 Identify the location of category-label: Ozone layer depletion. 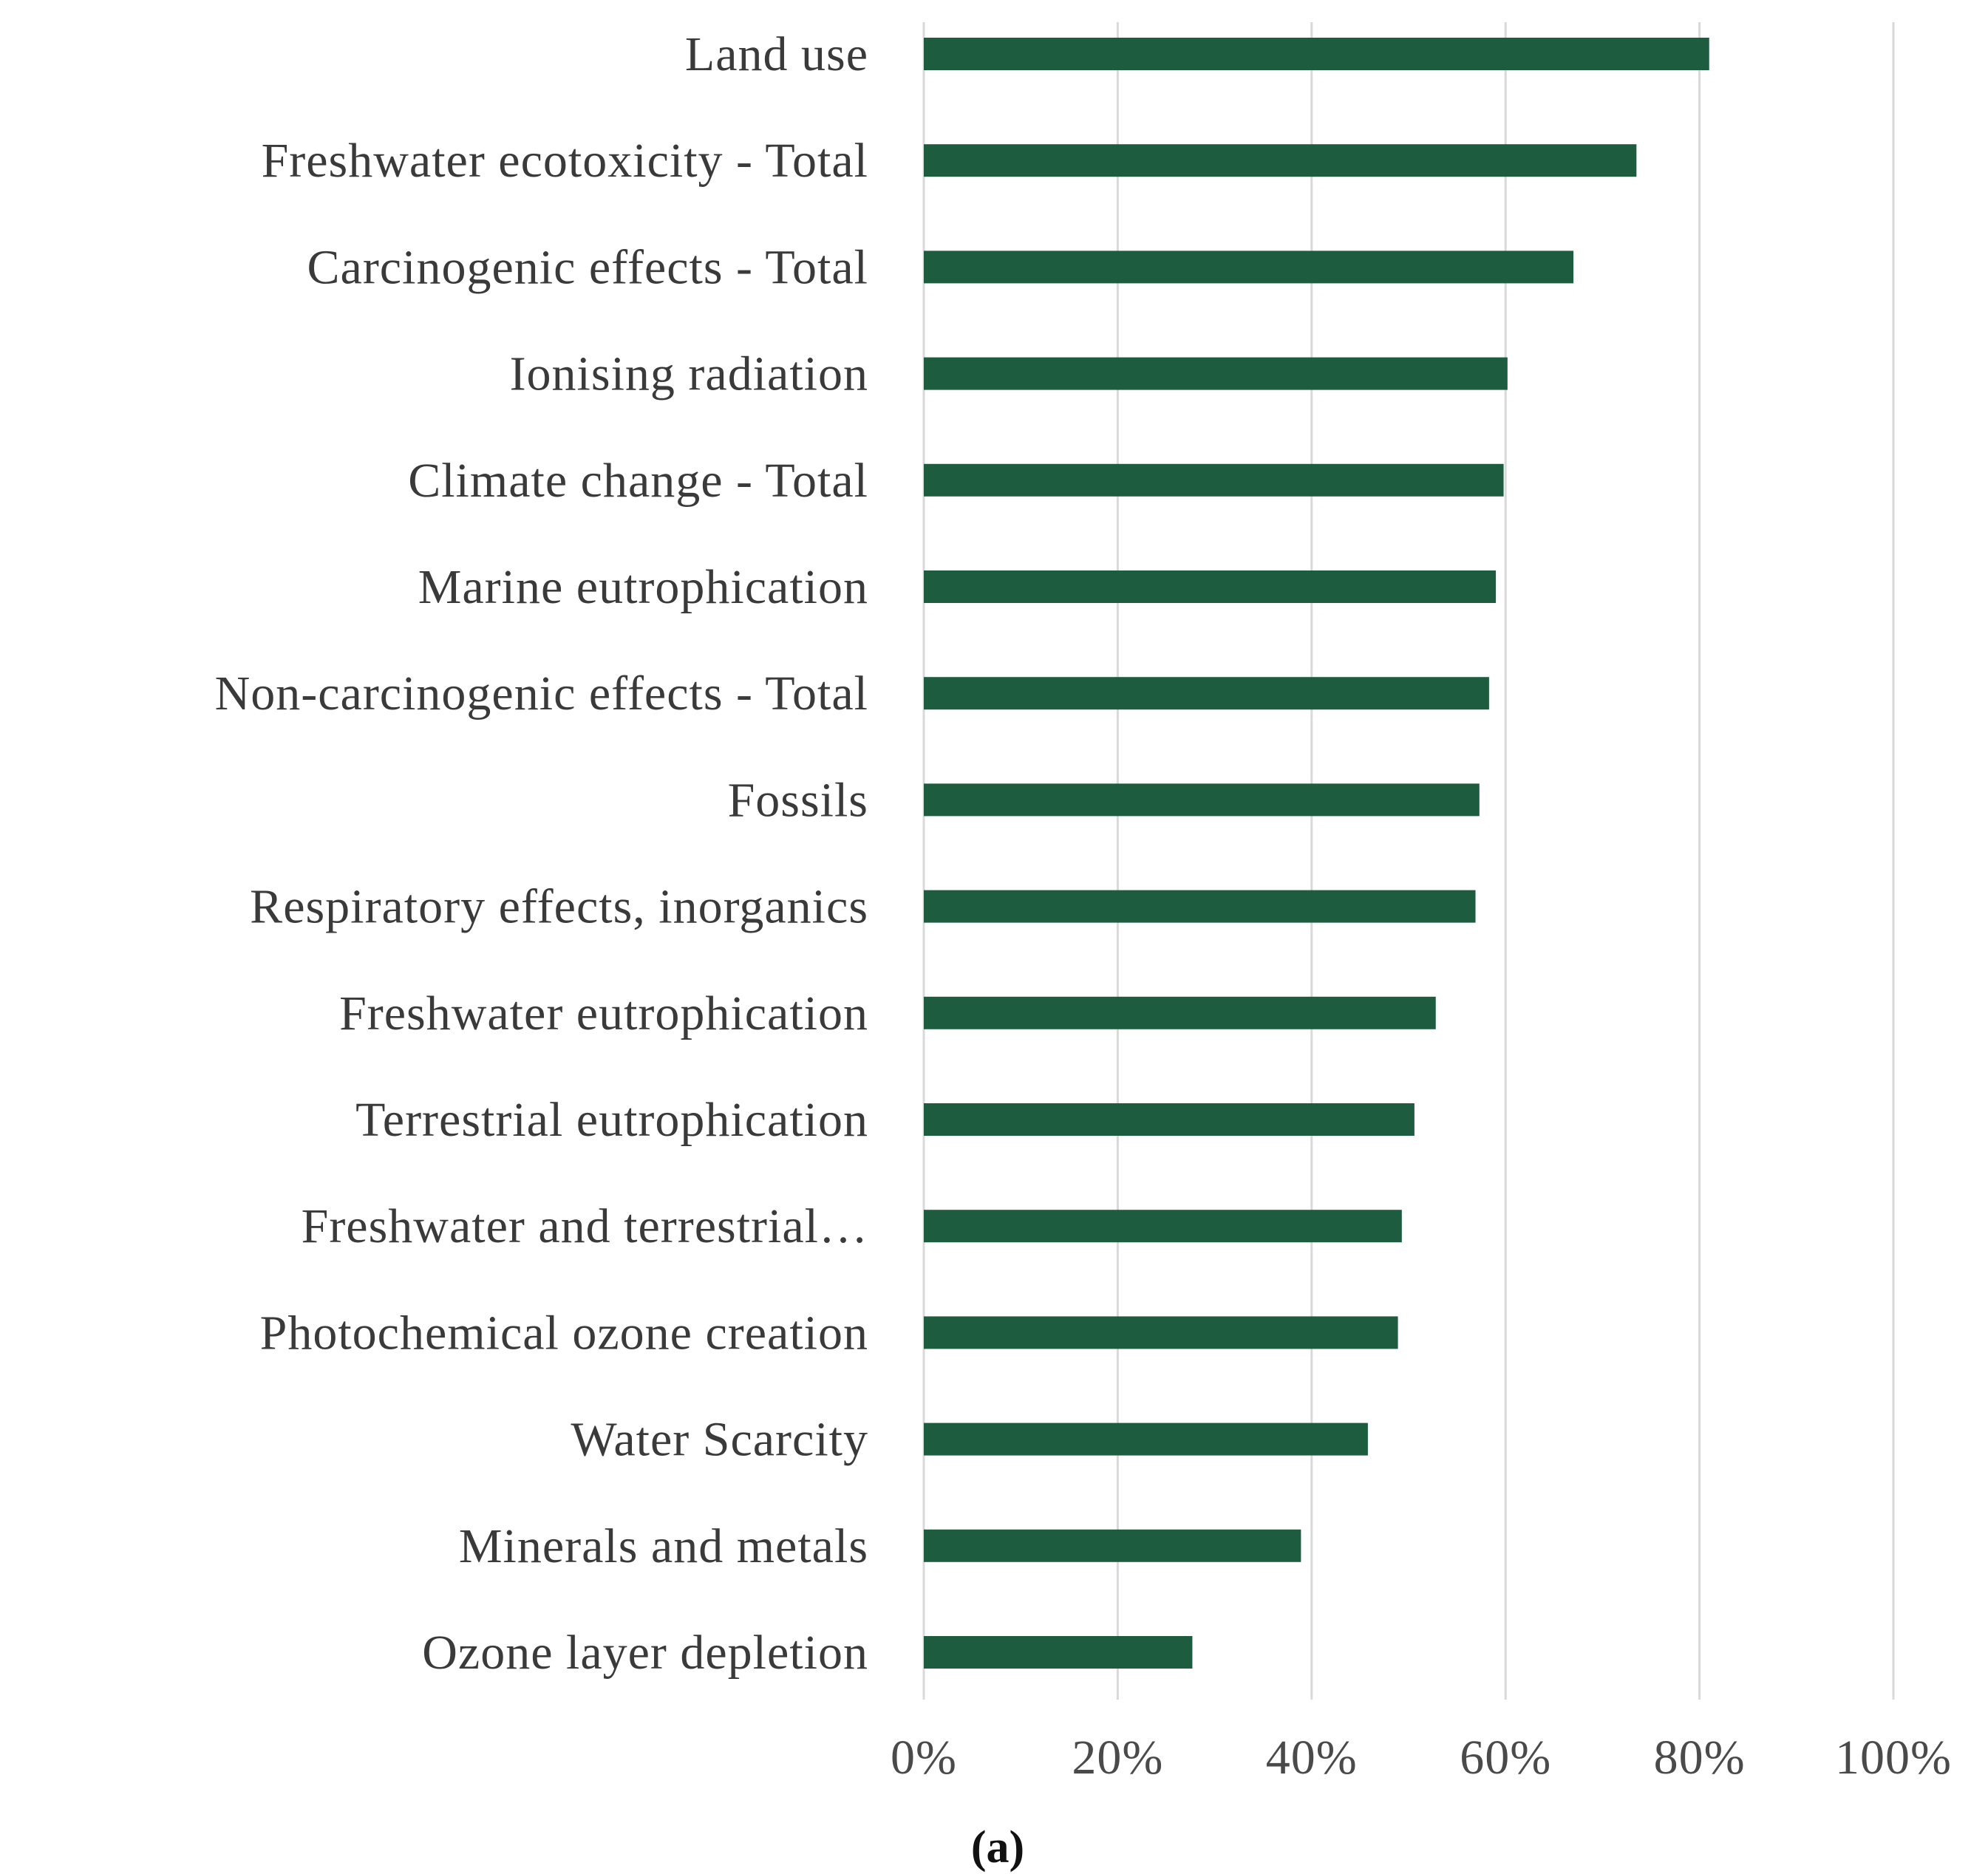
(645, 1653).